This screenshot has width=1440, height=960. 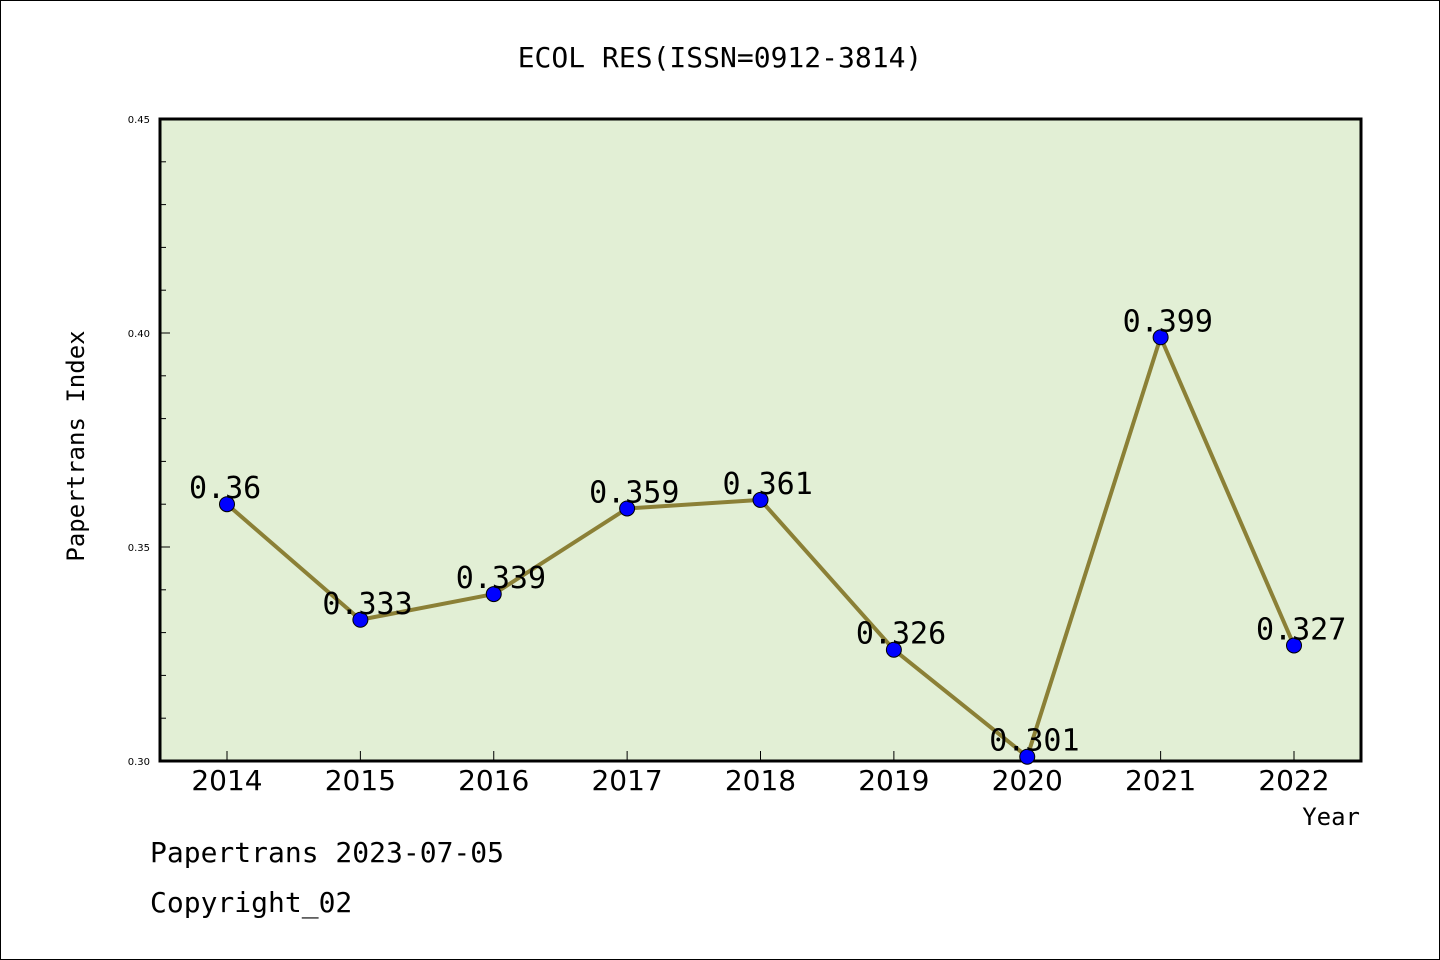 I want to click on y-tick-label: 0.30, so click(x=139, y=762).